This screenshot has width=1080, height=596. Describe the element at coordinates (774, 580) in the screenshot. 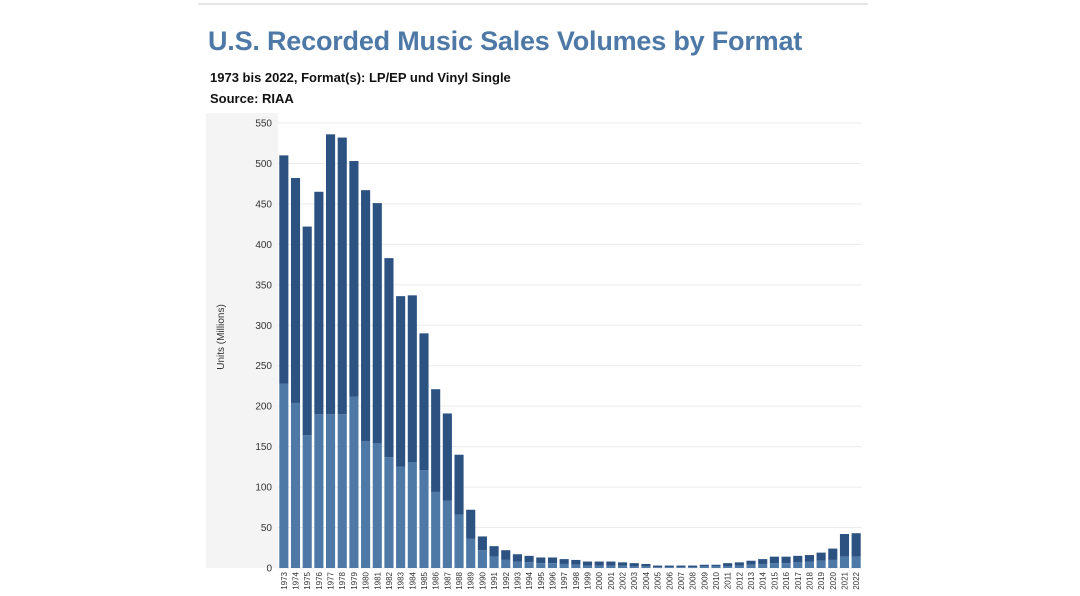

I see `x-tick-label: 2015` at that location.